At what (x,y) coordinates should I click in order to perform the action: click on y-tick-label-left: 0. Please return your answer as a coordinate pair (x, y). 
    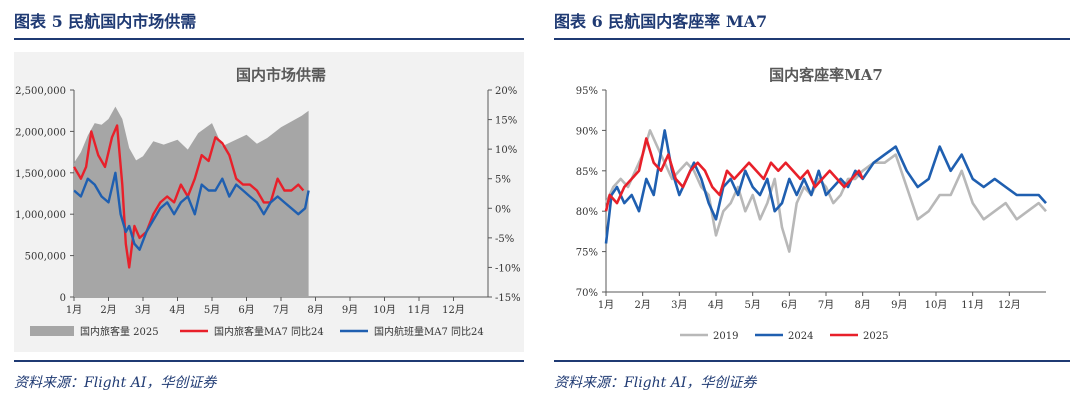
    Looking at the image, I should click on (63, 298).